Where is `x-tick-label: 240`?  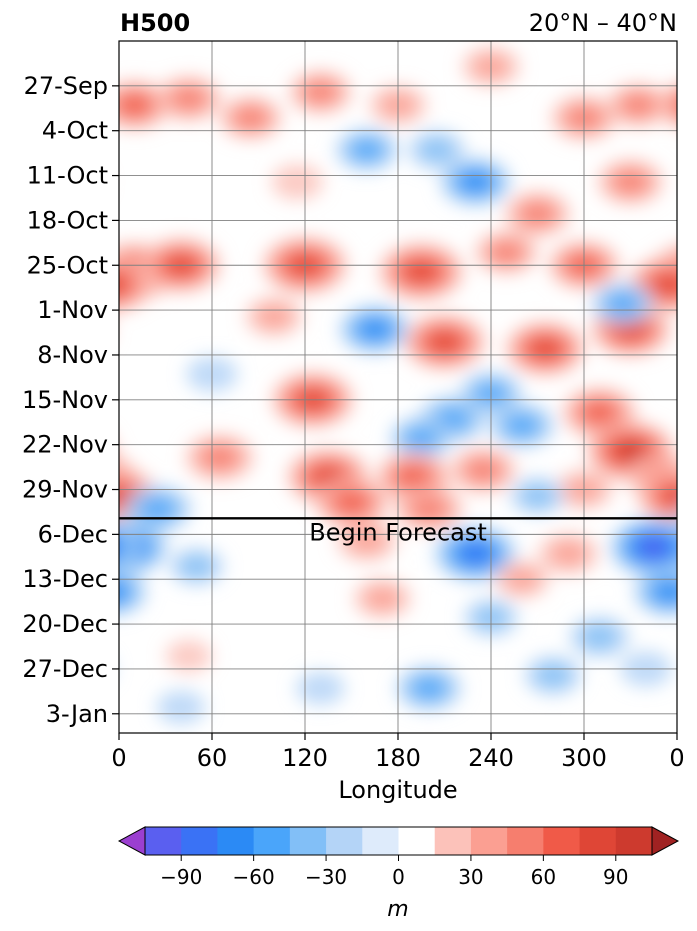 x-tick-label: 240 is located at coordinates (491, 758).